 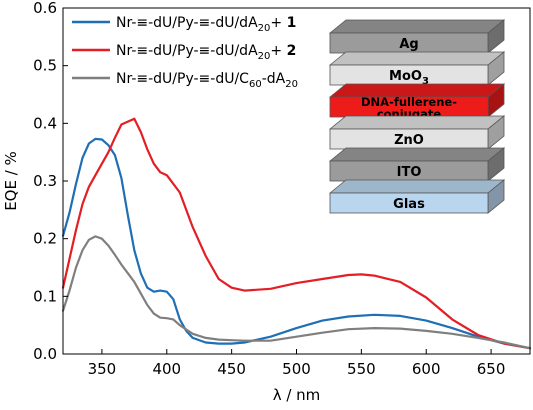 What do you see at coordinates (45, 123) in the screenshot?
I see `y-tick-label: 0.4` at bounding box center [45, 123].